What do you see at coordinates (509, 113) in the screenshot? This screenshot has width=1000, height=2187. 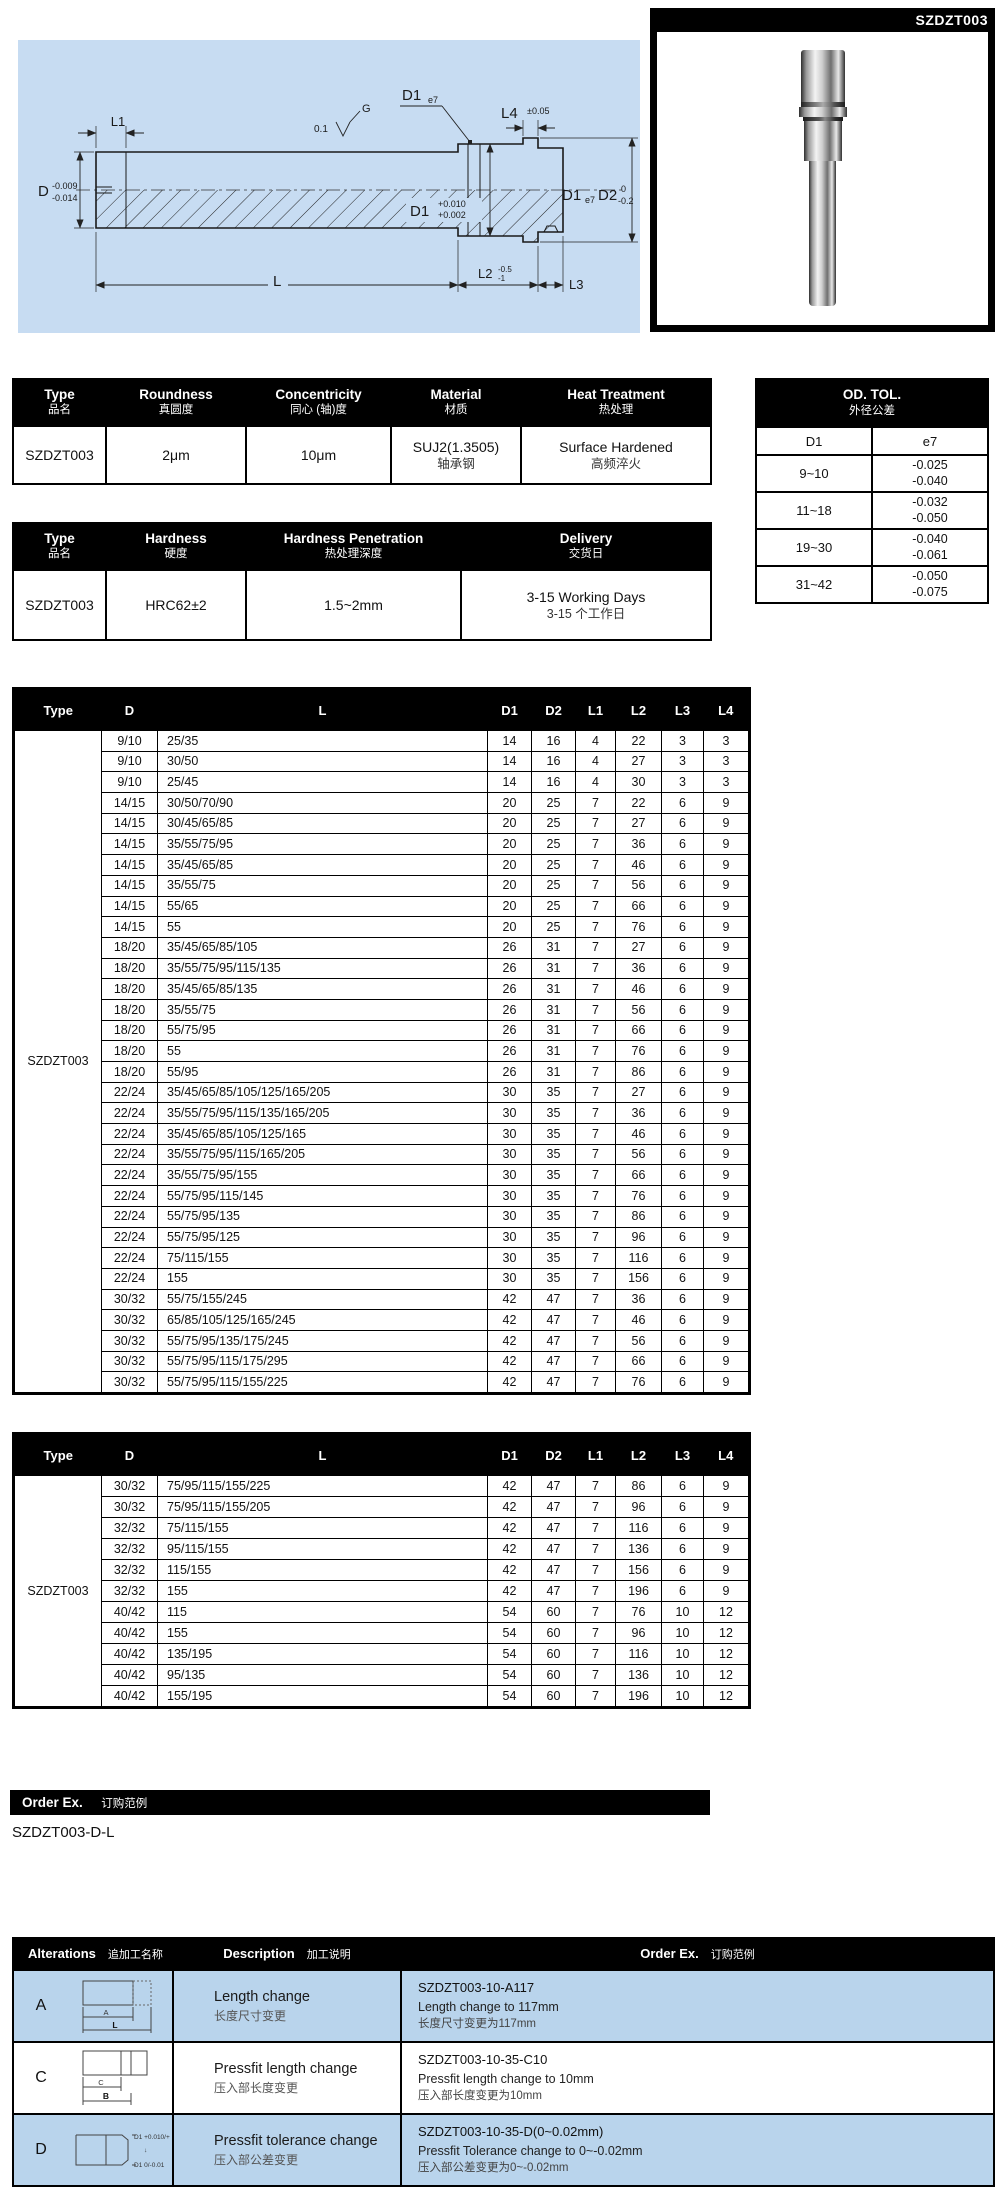 I see `dim-label-l4: L4` at bounding box center [509, 113].